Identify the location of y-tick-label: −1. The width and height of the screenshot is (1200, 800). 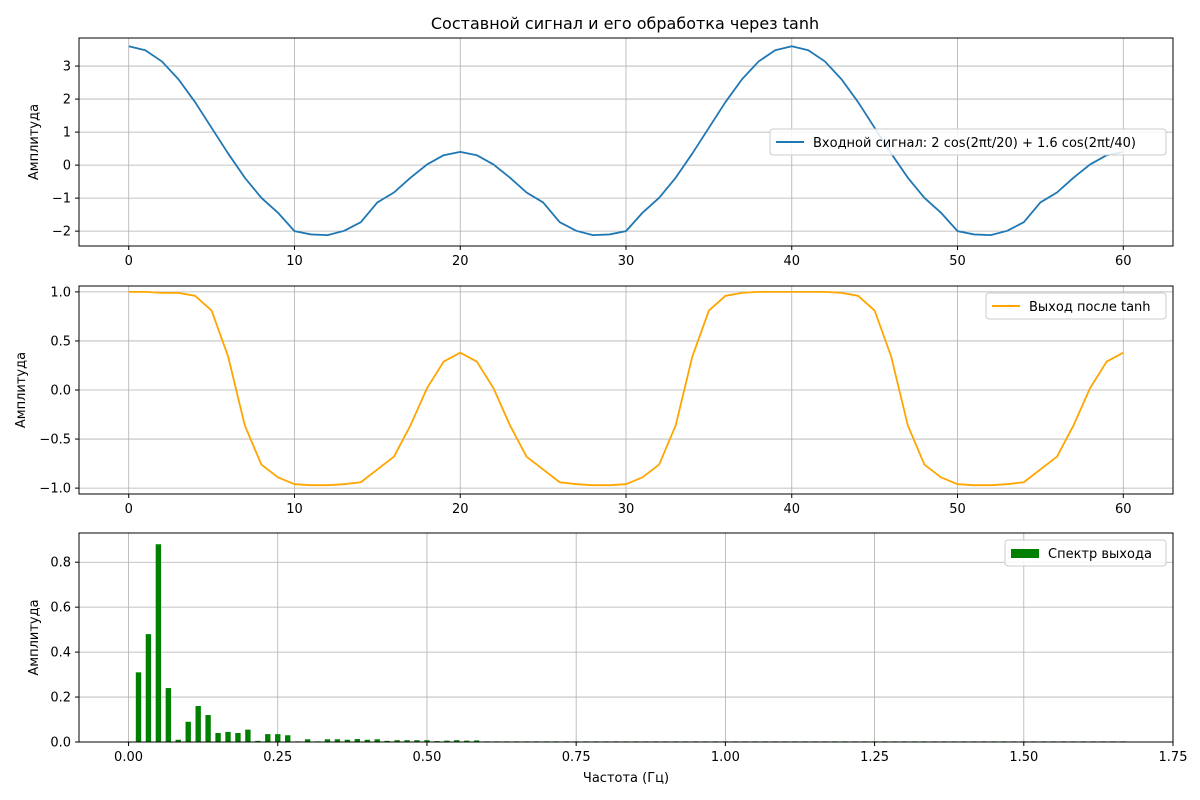
(61, 199).